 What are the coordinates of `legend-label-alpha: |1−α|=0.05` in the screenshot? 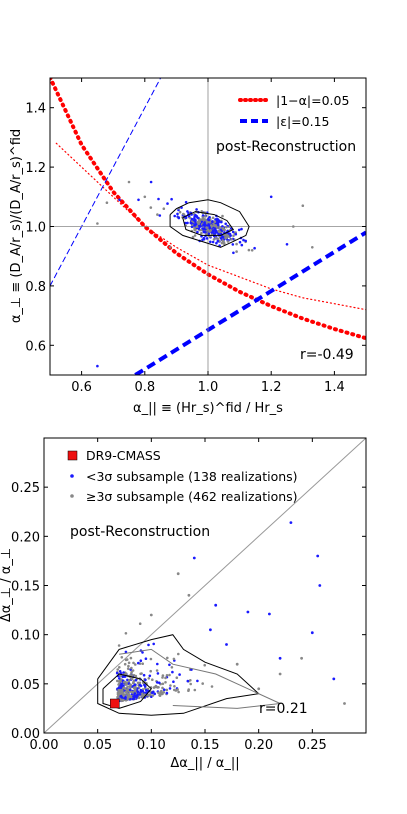 It's located at (312, 100).